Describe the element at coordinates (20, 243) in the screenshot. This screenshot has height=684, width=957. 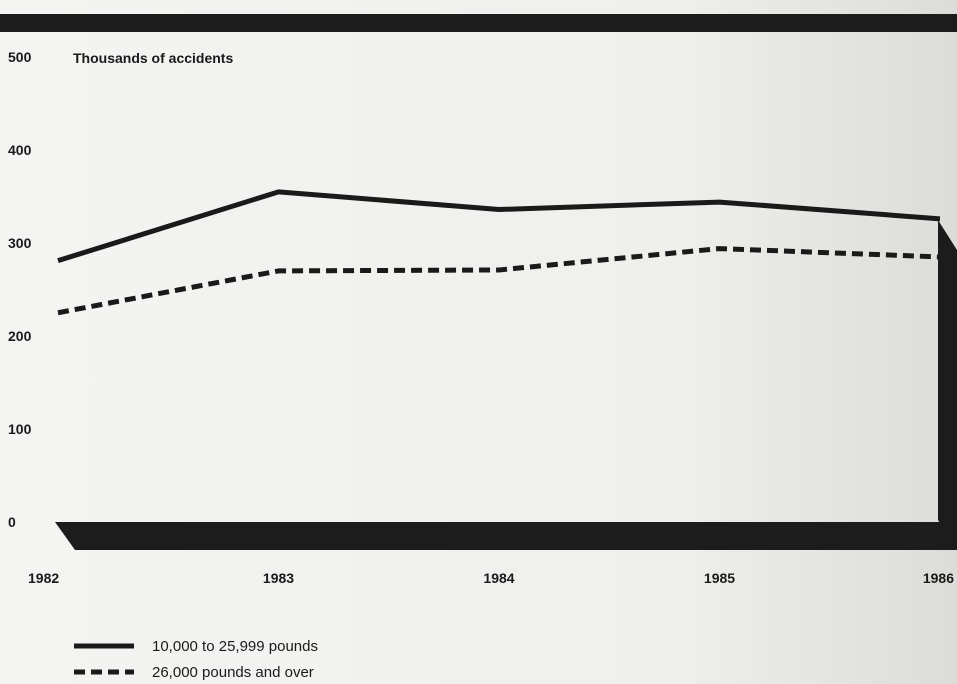
I see `y-tick-label: 300` at that location.